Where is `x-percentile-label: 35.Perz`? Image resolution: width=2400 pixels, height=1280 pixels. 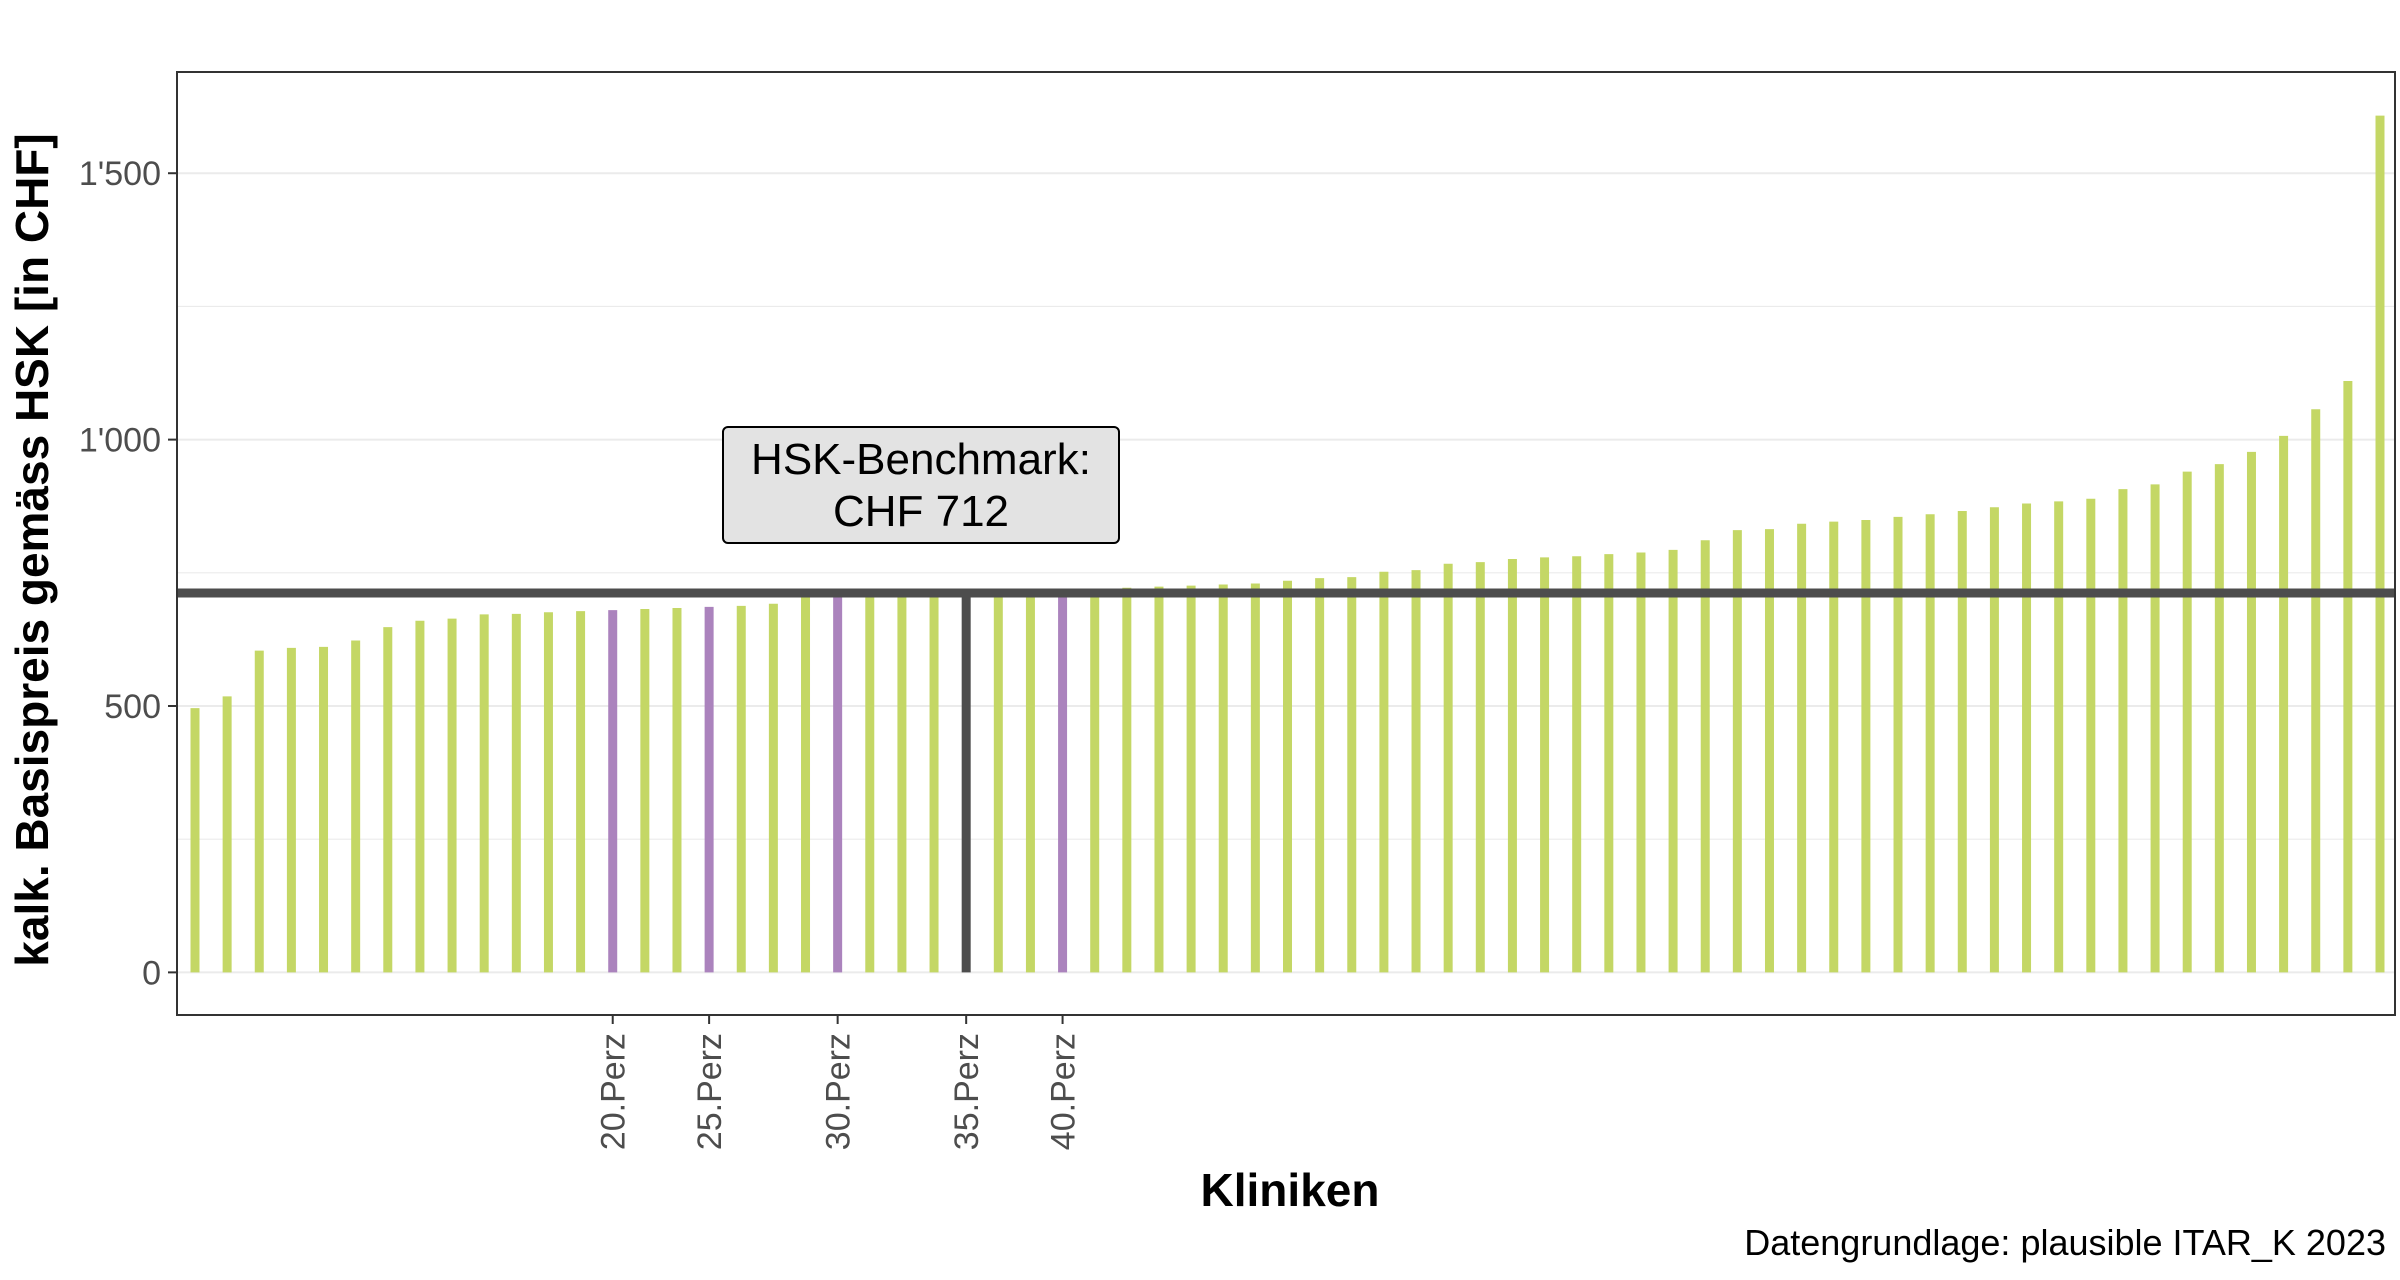 x-percentile-label: 35.Perz is located at coordinates (967, 1091).